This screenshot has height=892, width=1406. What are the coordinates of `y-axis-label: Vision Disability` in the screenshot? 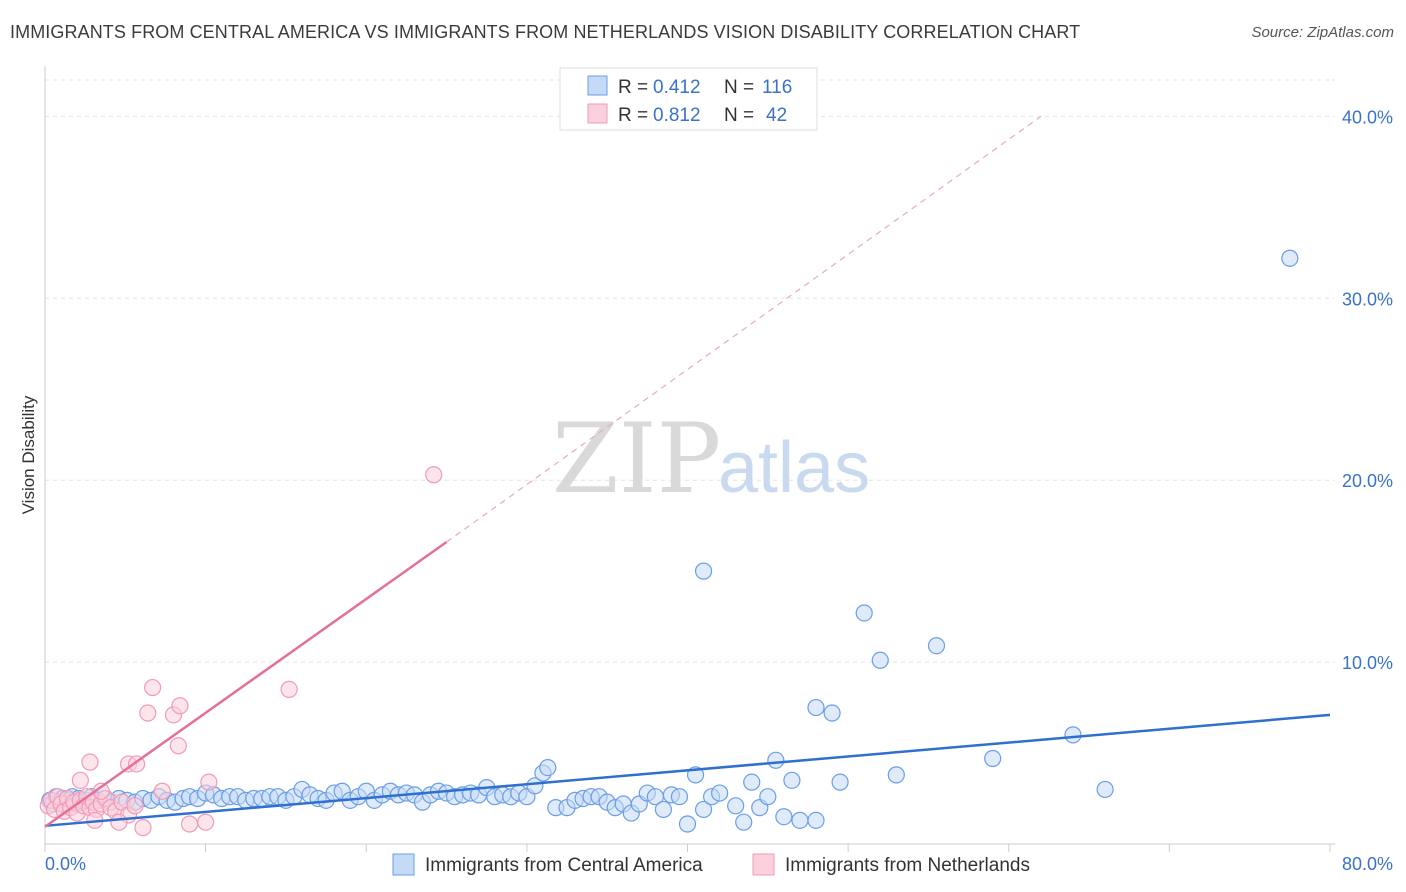 It's located at (28, 454).